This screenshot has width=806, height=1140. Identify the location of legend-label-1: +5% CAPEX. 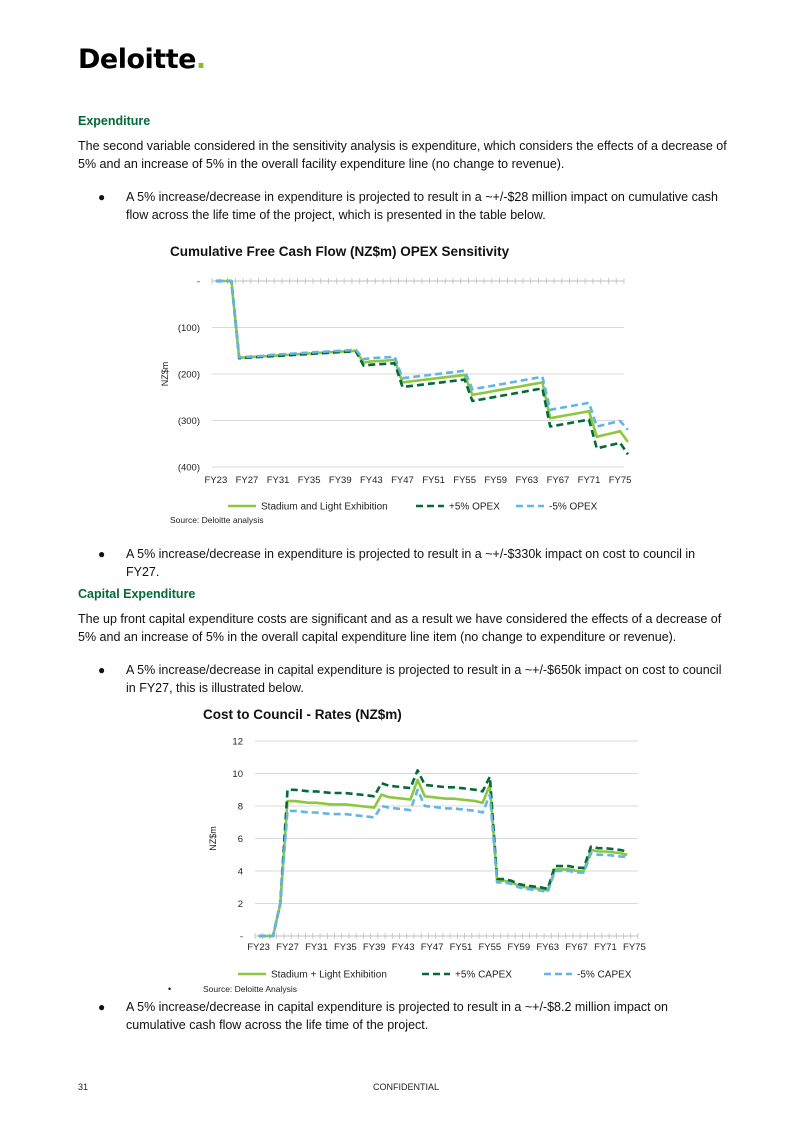
(483, 975).